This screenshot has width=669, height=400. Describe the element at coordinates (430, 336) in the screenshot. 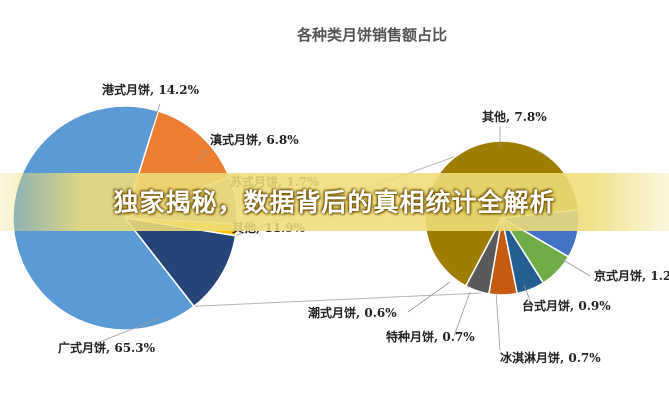

I see `sub-label-5: 特种月饼, 0.7%` at that location.